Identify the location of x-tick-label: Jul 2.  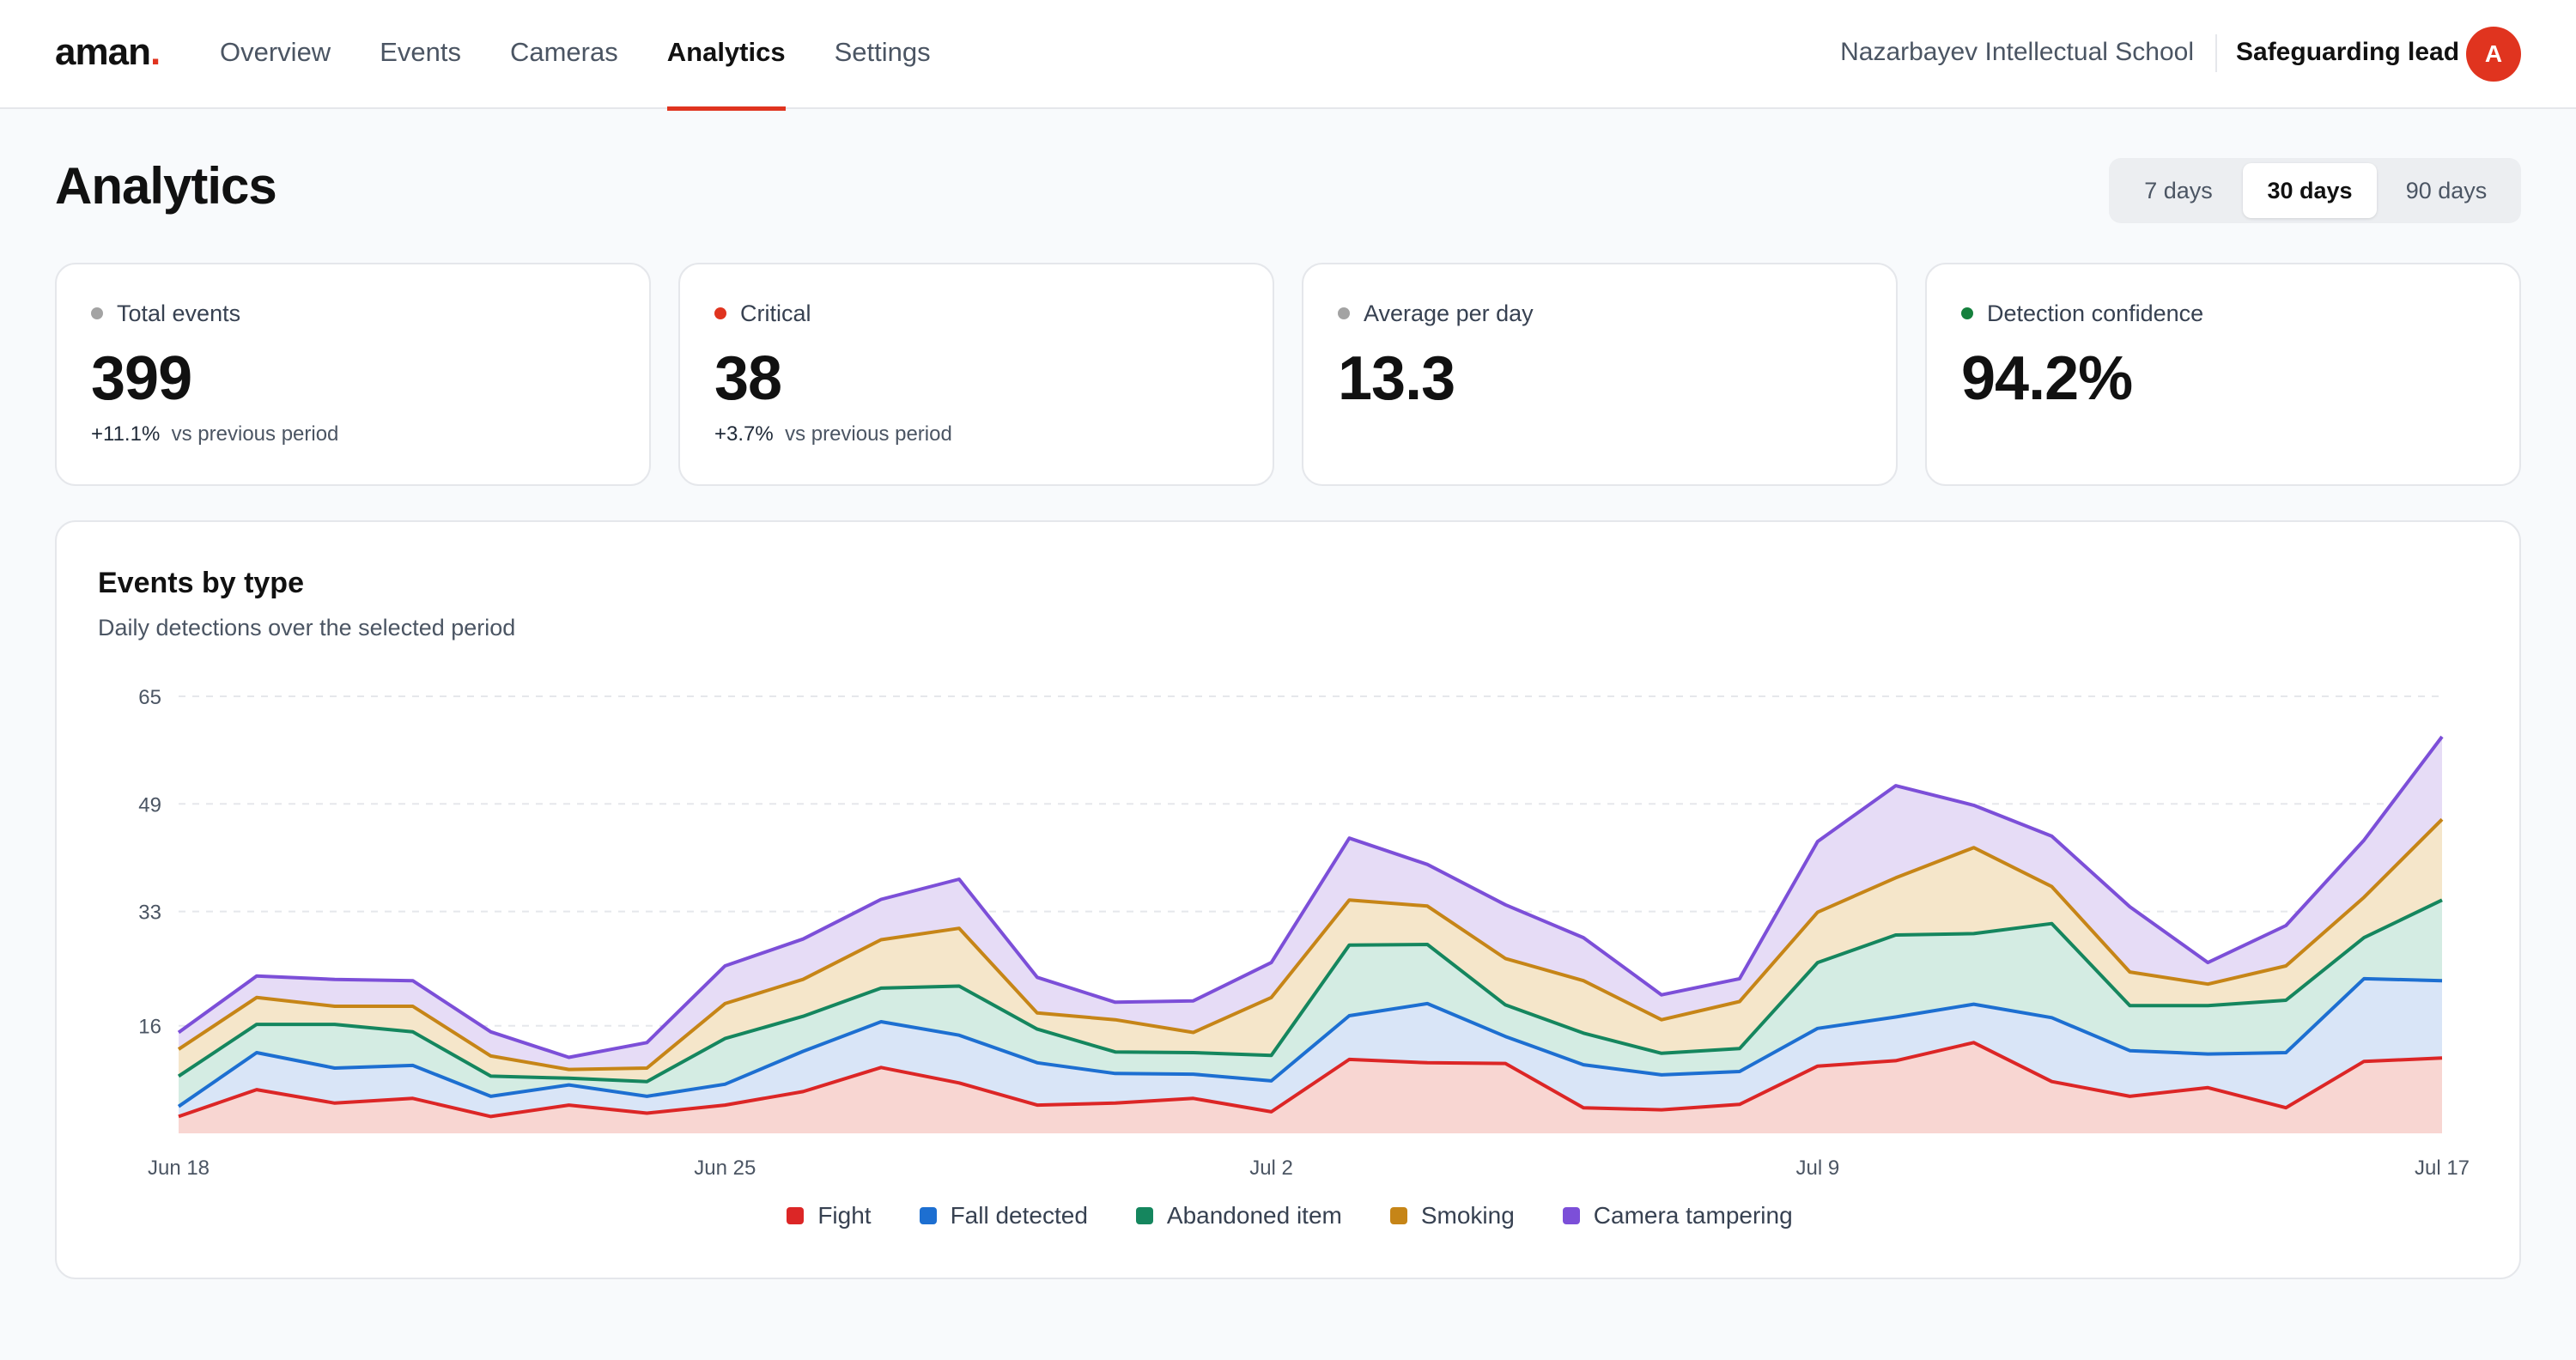
(1271, 1168).